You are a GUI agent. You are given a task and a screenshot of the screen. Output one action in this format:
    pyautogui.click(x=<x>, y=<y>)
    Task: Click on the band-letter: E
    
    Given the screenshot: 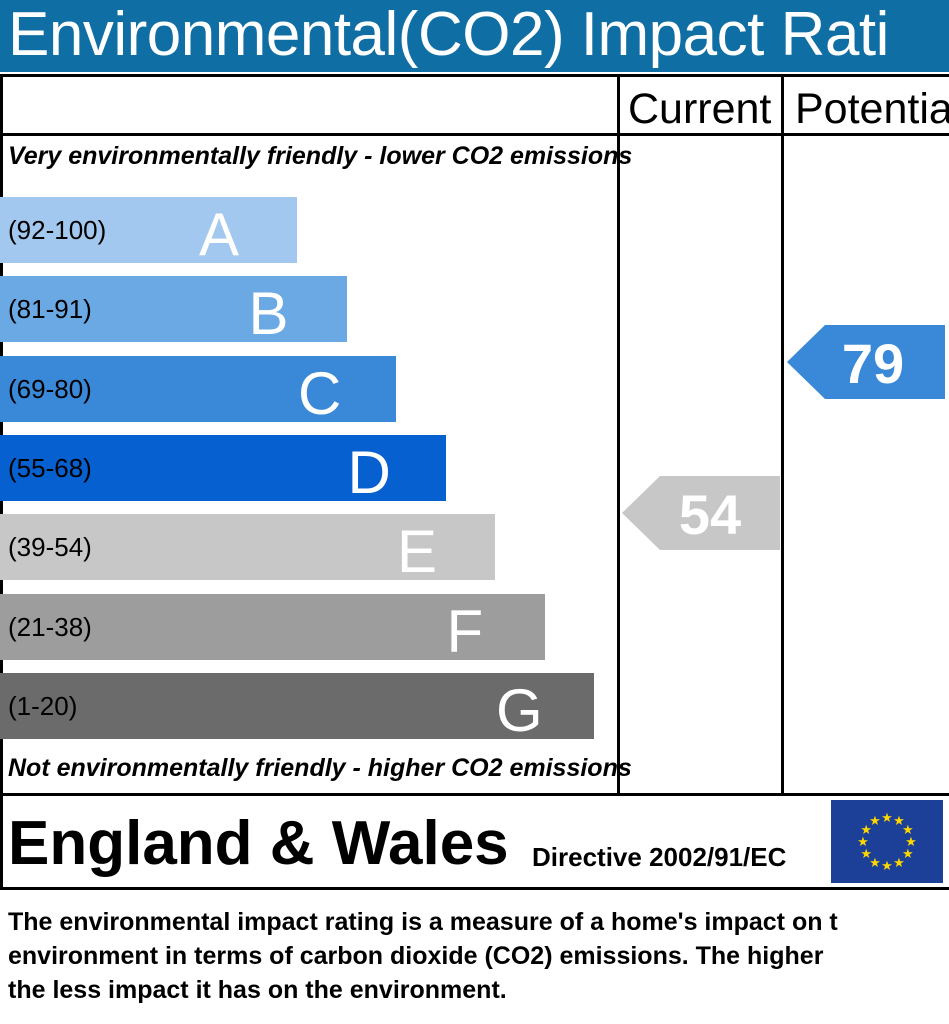 What is the action you would take?
    pyautogui.click(x=417, y=552)
    